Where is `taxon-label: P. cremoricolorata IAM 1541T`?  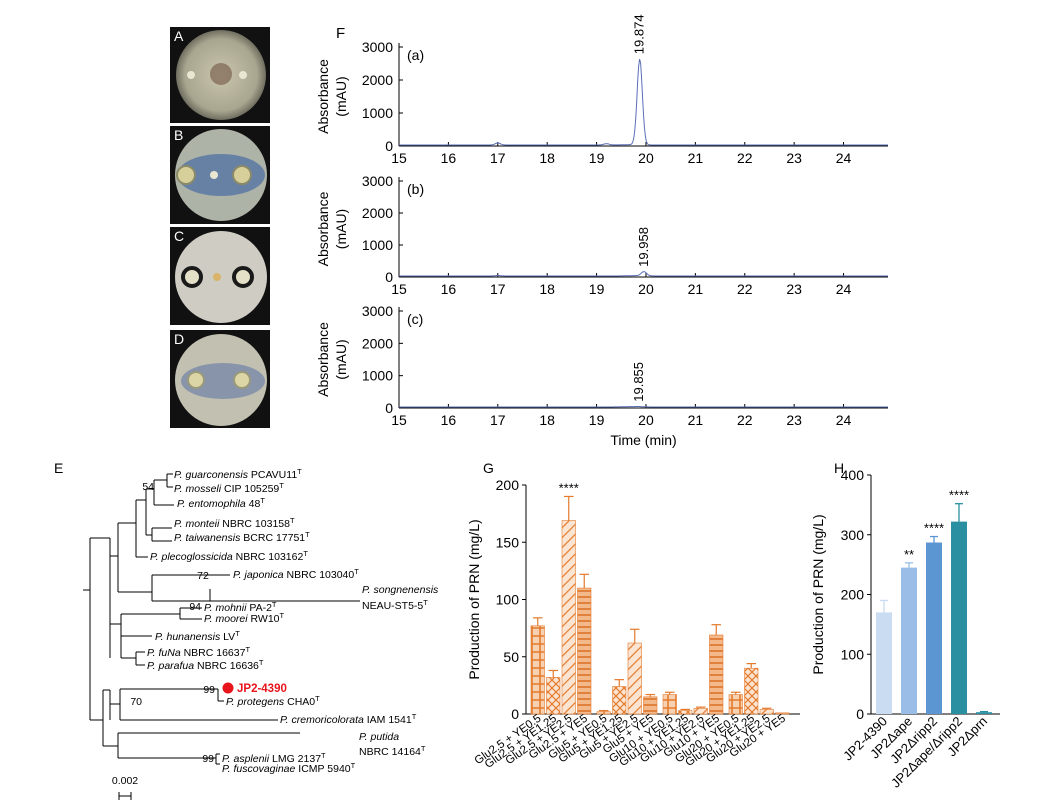 taxon-label: P. cremoricolorata IAM 1541T is located at coordinates (348, 719).